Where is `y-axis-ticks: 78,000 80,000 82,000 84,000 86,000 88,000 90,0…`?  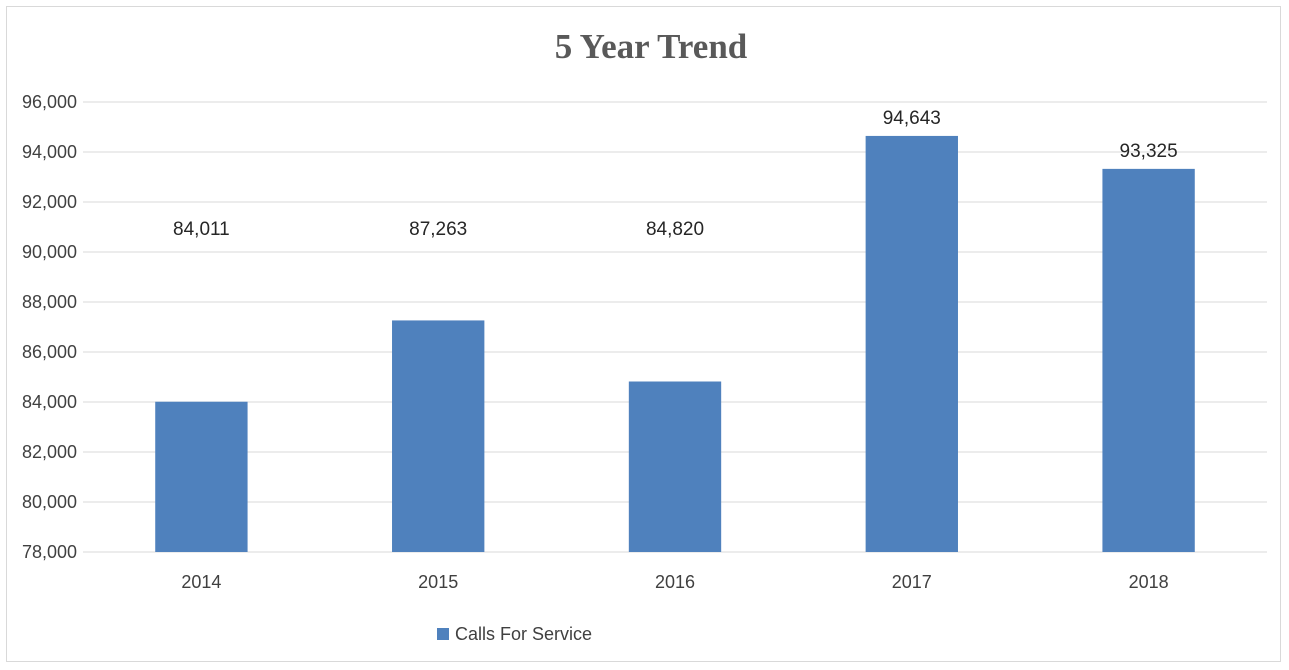 y-axis-ticks: 78,000 80,000 82,000 84,000 86,000 88,000 90,0… is located at coordinates (49, 327).